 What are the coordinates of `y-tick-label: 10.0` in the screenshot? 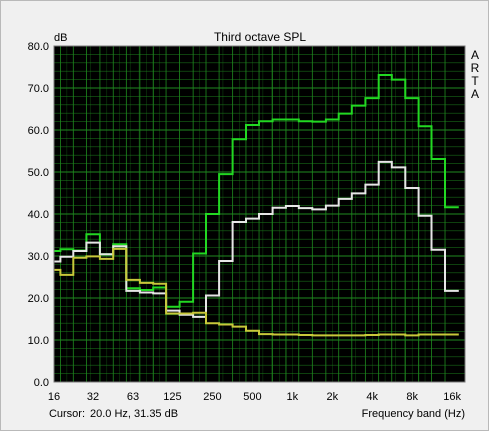 It's located at (38, 341).